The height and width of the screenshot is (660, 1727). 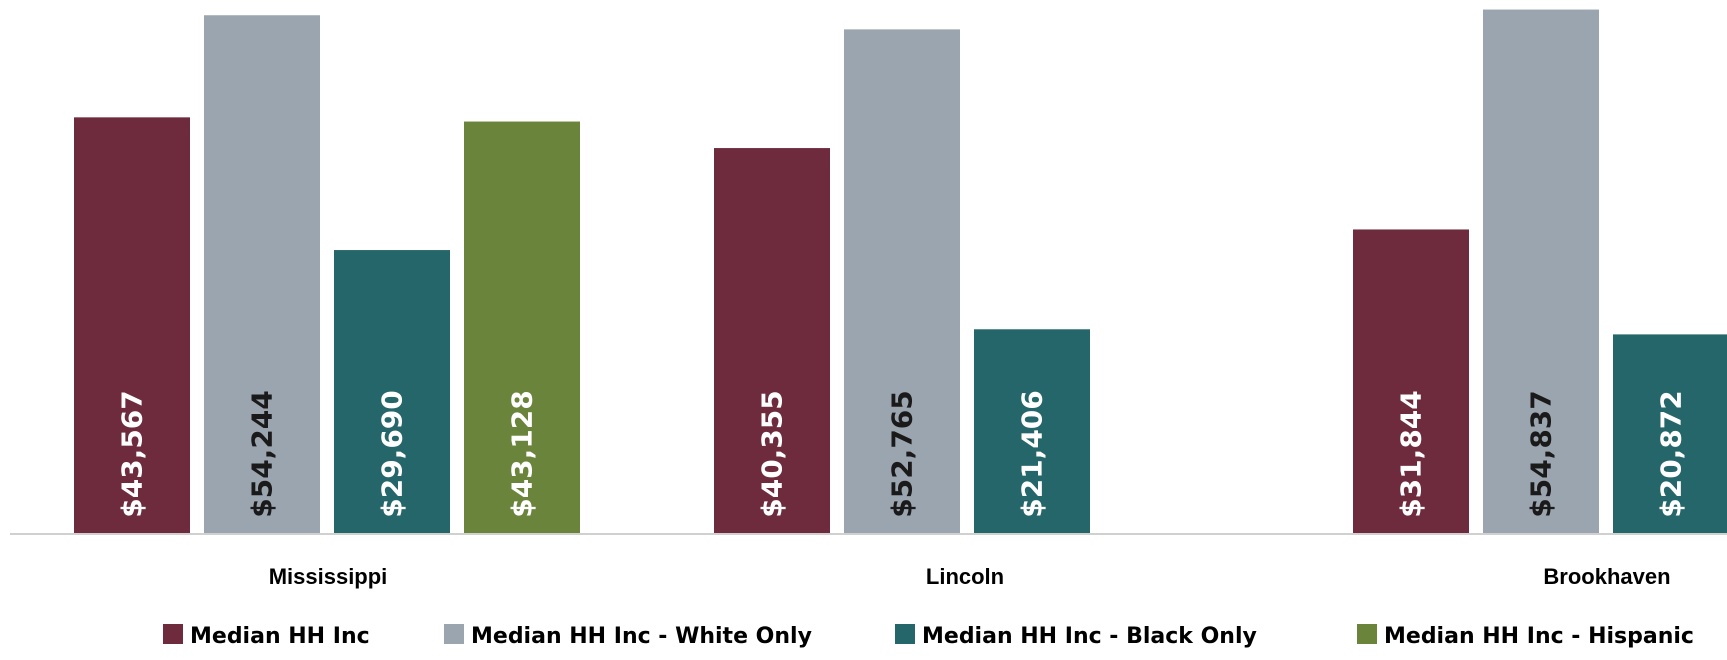 What do you see at coordinates (1032, 454) in the screenshot?
I see `bar-value-label: $21,406` at bounding box center [1032, 454].